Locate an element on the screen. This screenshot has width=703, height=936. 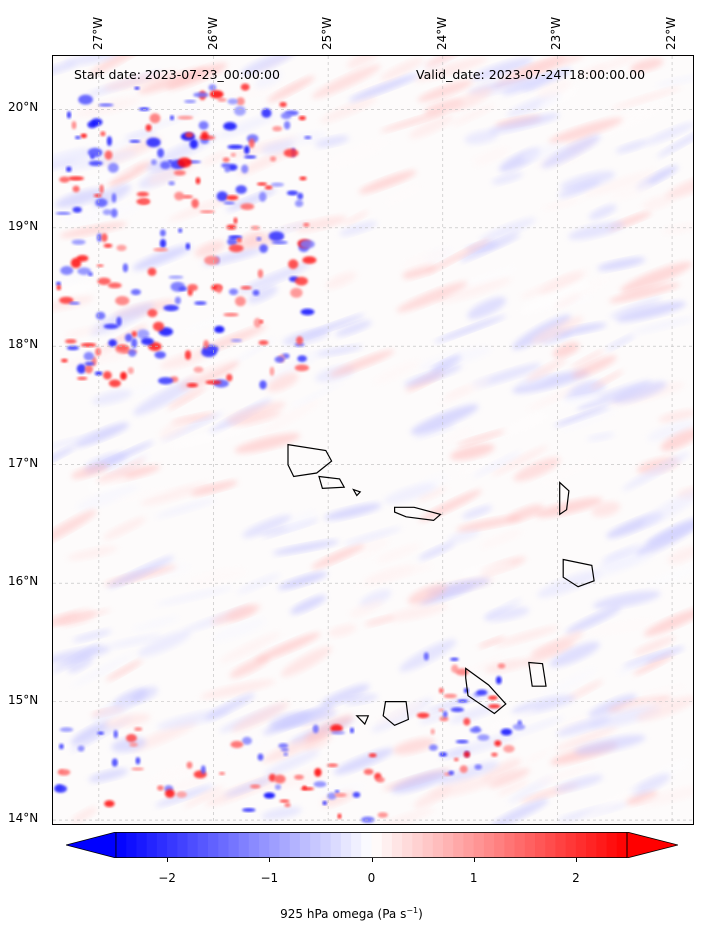
lat-tick-label: 17°N is located at coordinates (23, 462).